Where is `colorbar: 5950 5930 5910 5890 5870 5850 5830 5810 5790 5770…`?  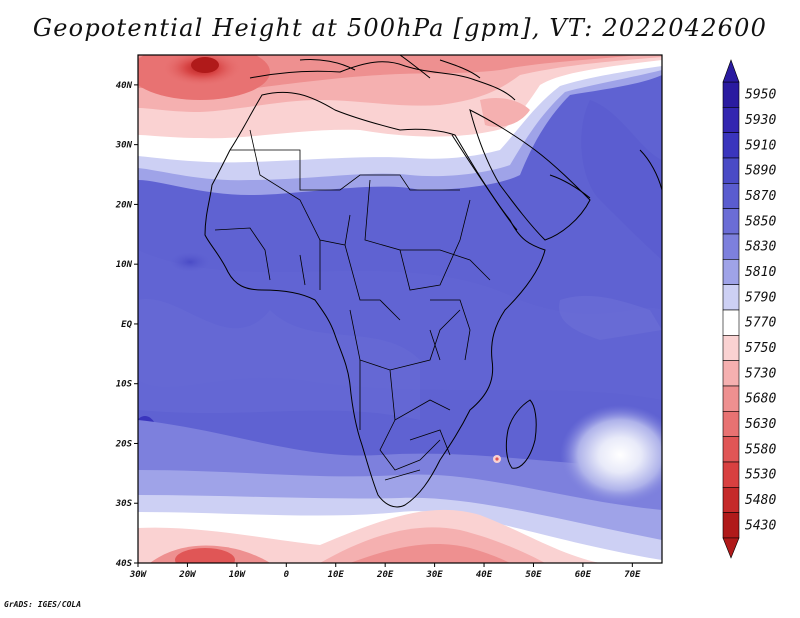 colorbar: 5950 5930 5910 5890 5870 5850 5830 5810 5790 5770… is located at coordinates (749, 309).